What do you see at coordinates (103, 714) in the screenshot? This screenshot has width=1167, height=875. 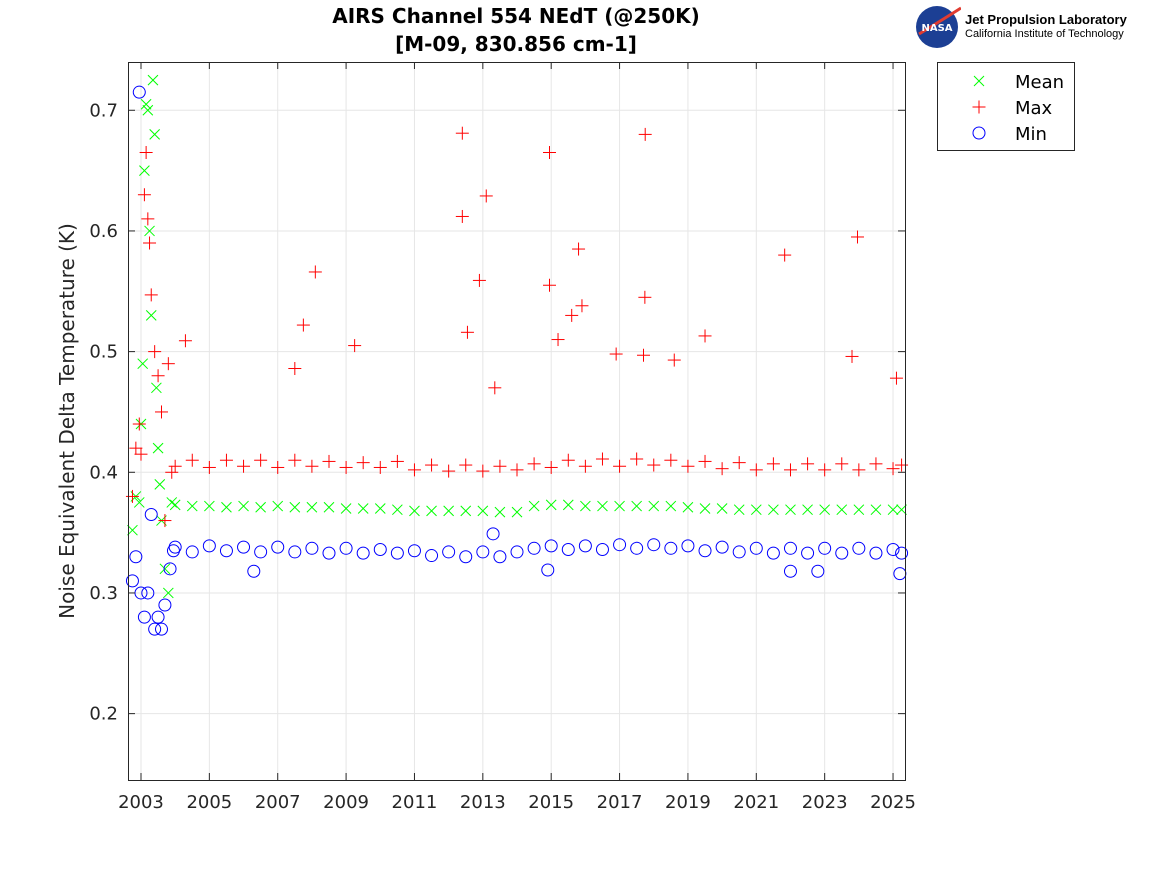 I see `y-tick-label: 0.2` at bounding box center [103, 714].